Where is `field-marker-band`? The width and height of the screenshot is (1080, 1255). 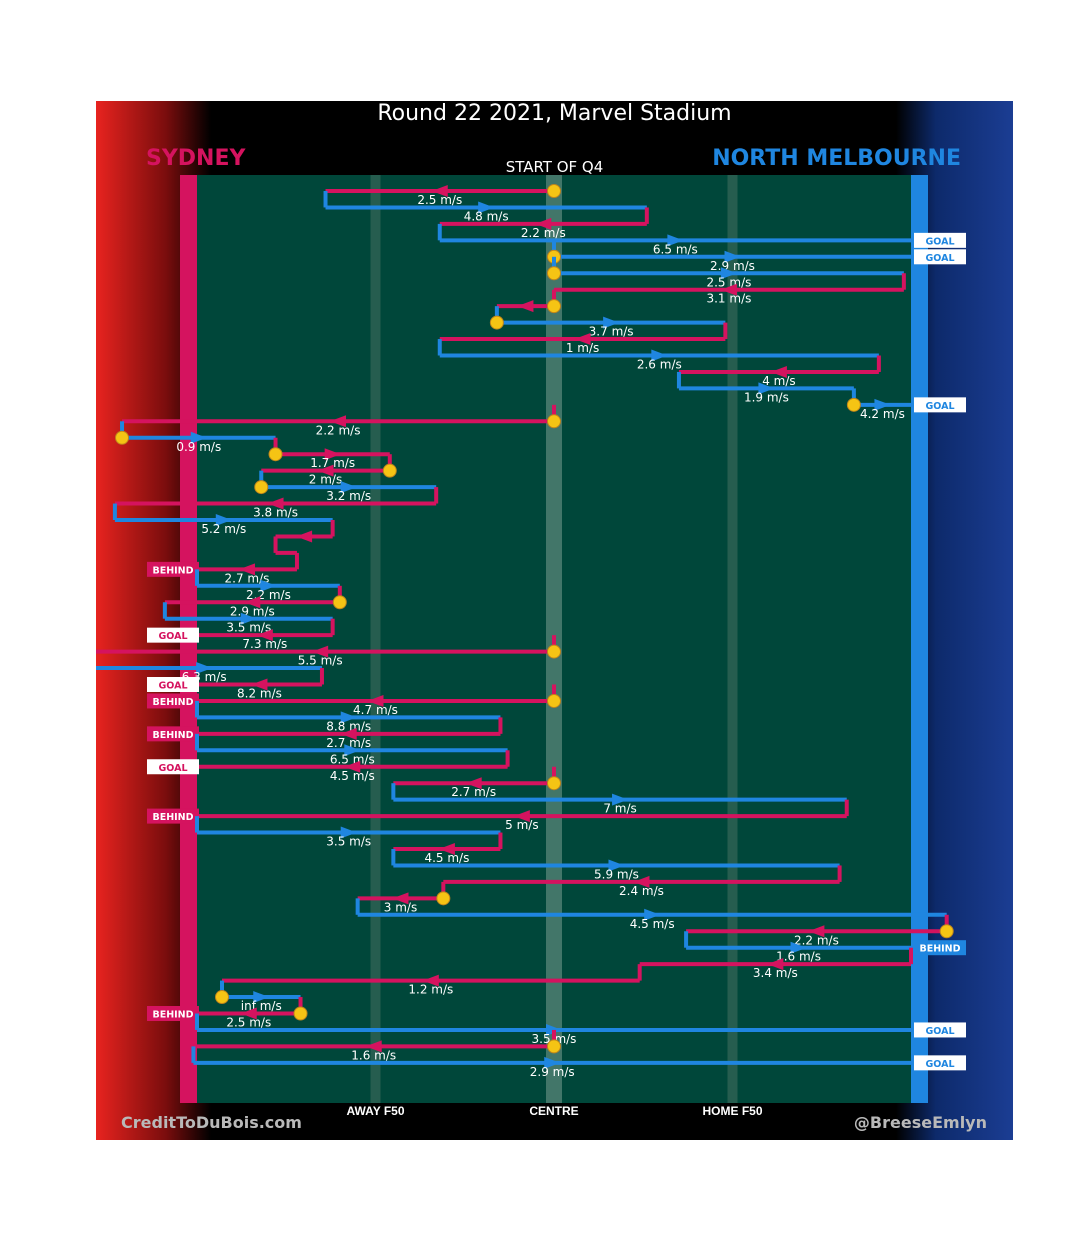
field-marker-band is located at coordinates (375, 639).